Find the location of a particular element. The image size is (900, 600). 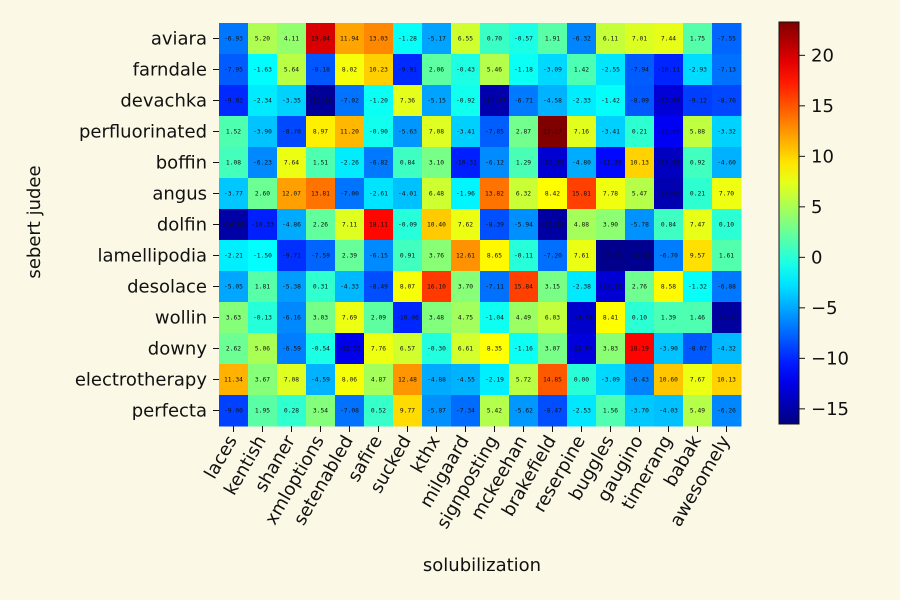

cell-value-label: 10.23 is located at coordinates (378, 70).